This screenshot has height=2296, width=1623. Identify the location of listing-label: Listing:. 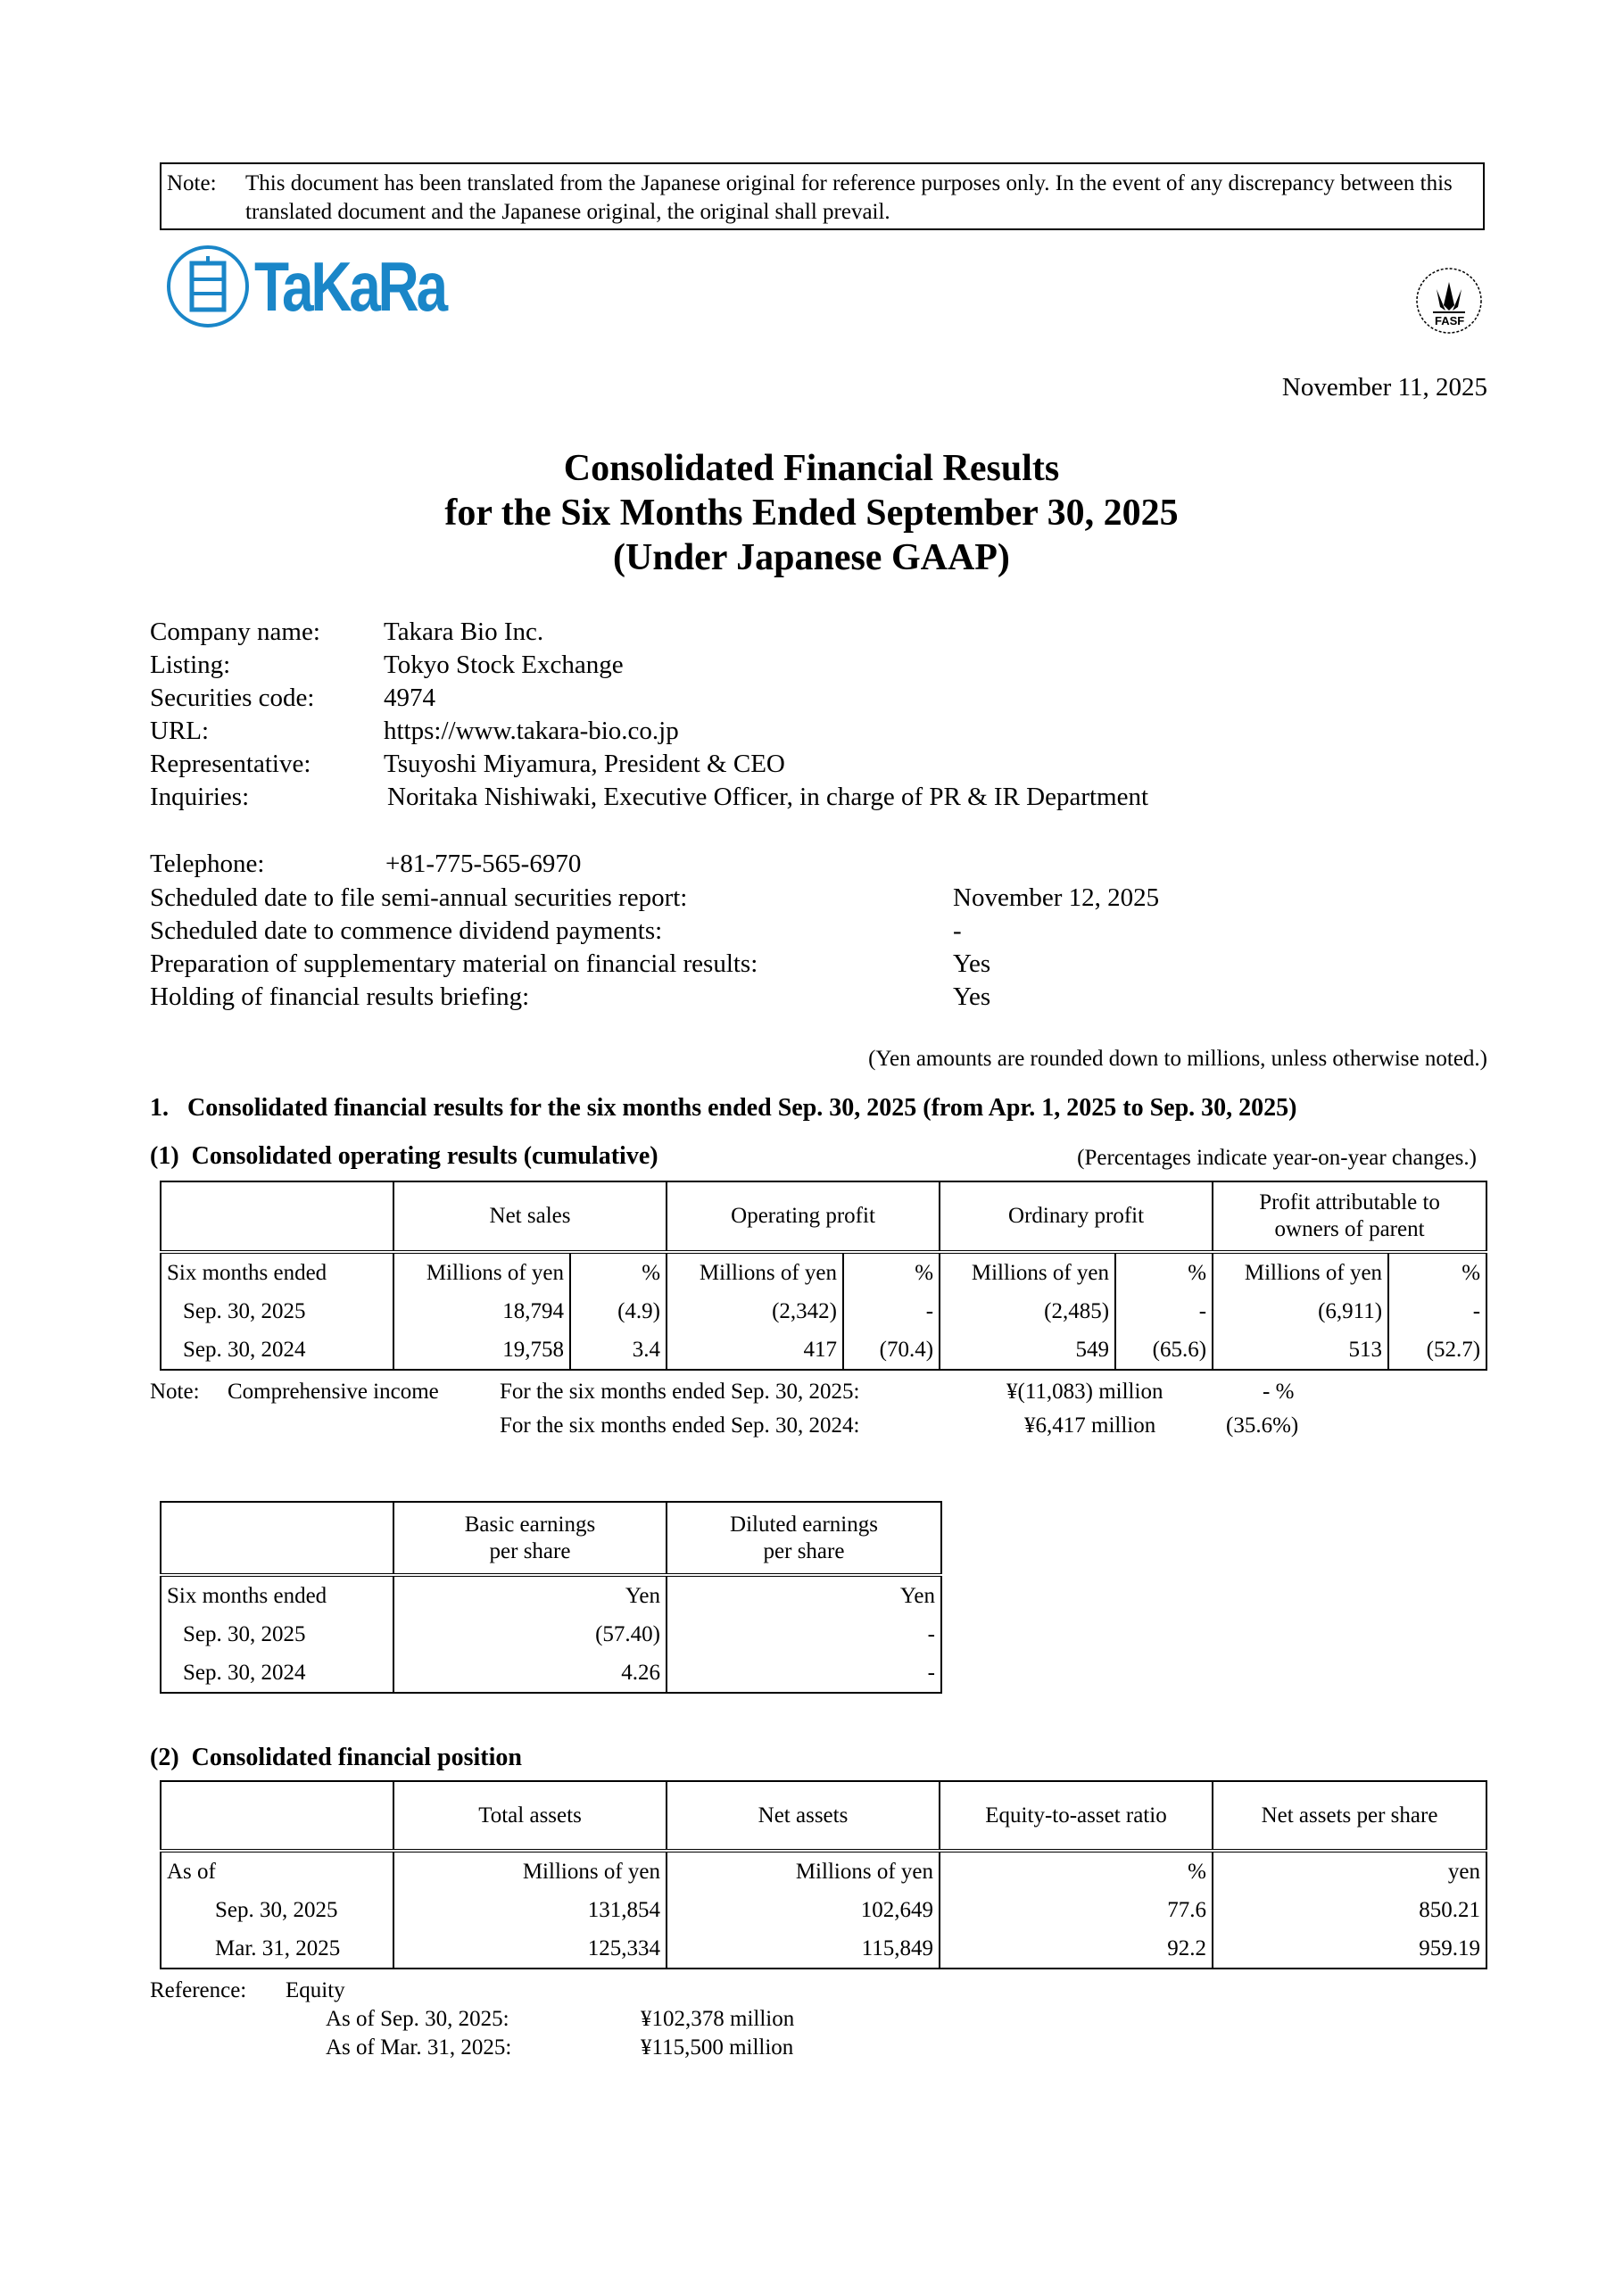
(190, 665).